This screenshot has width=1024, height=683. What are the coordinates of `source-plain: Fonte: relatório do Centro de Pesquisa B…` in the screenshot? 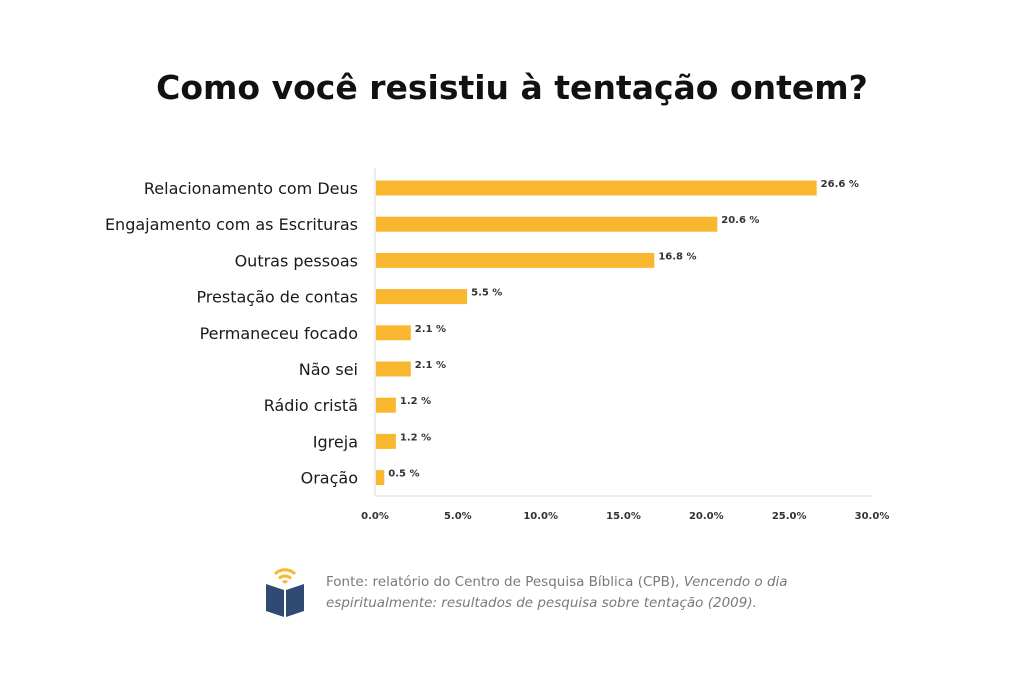 It's located at (505, 582).